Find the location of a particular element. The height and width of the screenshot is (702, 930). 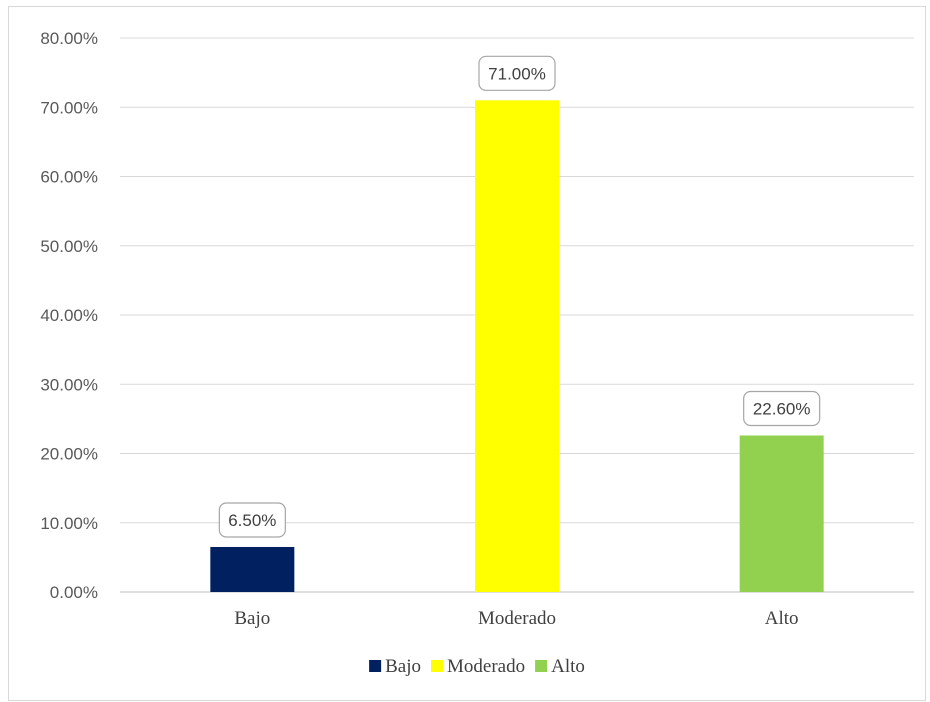

data-label: 71.00% is located at coordinates (517, 73).